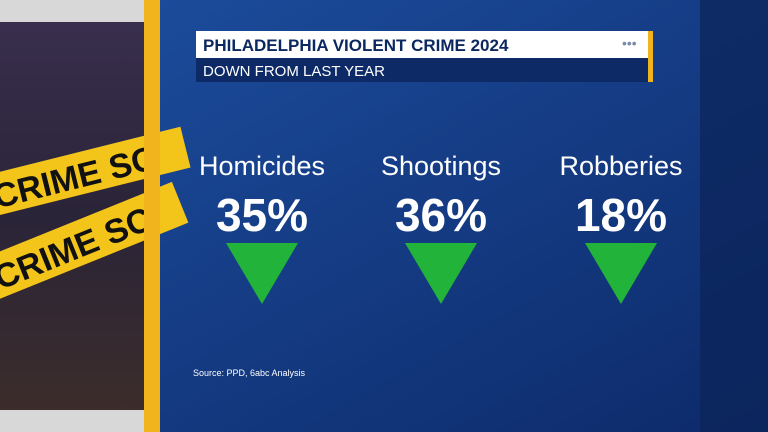 This screenshot has width=768, height=432. What do you see at coordinates (621, 215) in the screenshot?
I see `stat-value: 18%` at bounding box center [621, 215].